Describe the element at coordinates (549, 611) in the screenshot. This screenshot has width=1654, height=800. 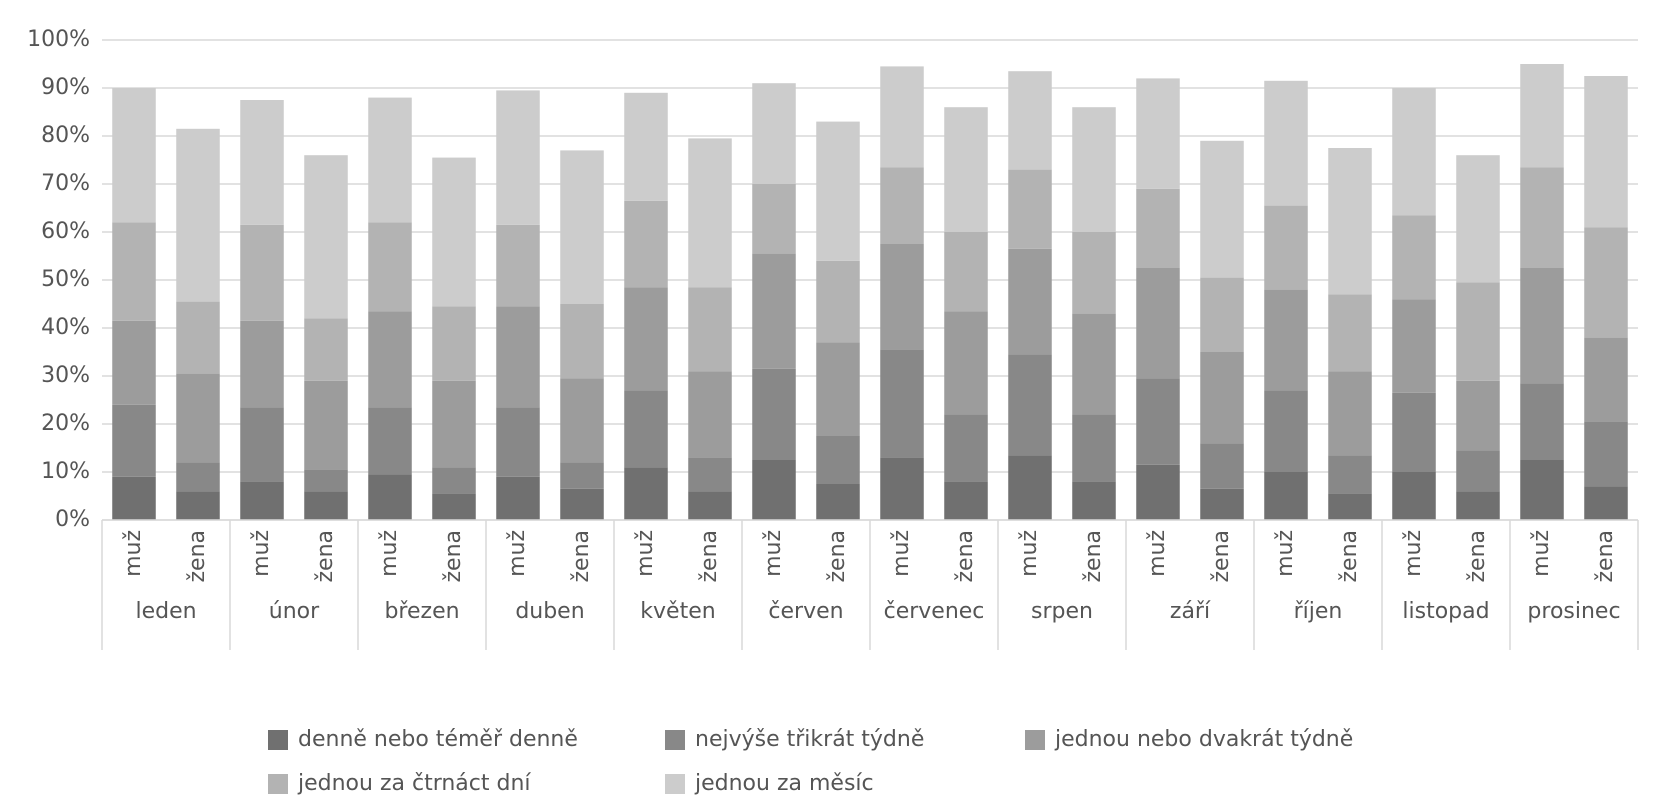
I see `group-label: duben` at that location.